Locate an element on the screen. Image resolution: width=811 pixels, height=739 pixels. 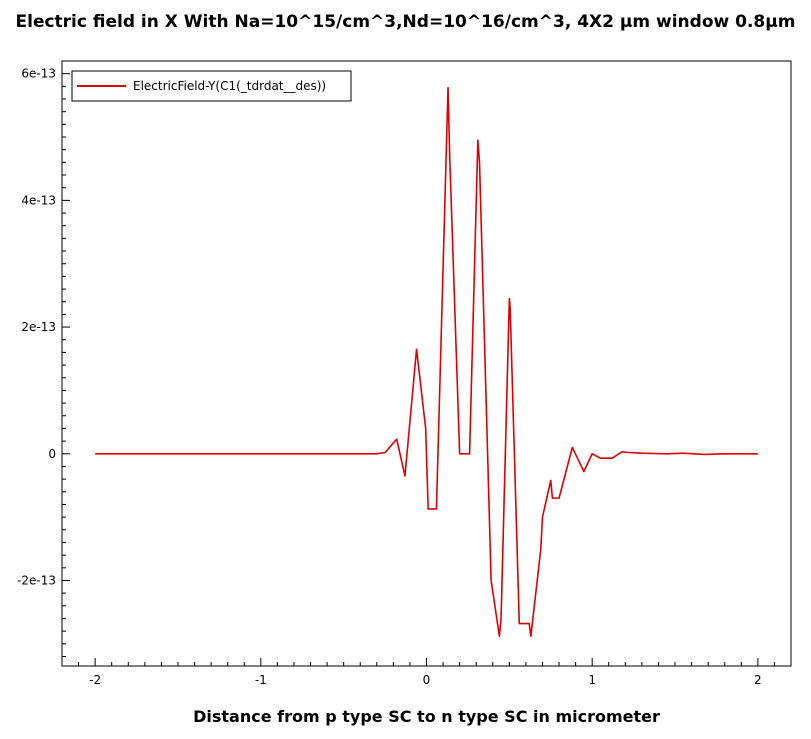
y-tick-label: 0 is located at coordinates (52, 454).